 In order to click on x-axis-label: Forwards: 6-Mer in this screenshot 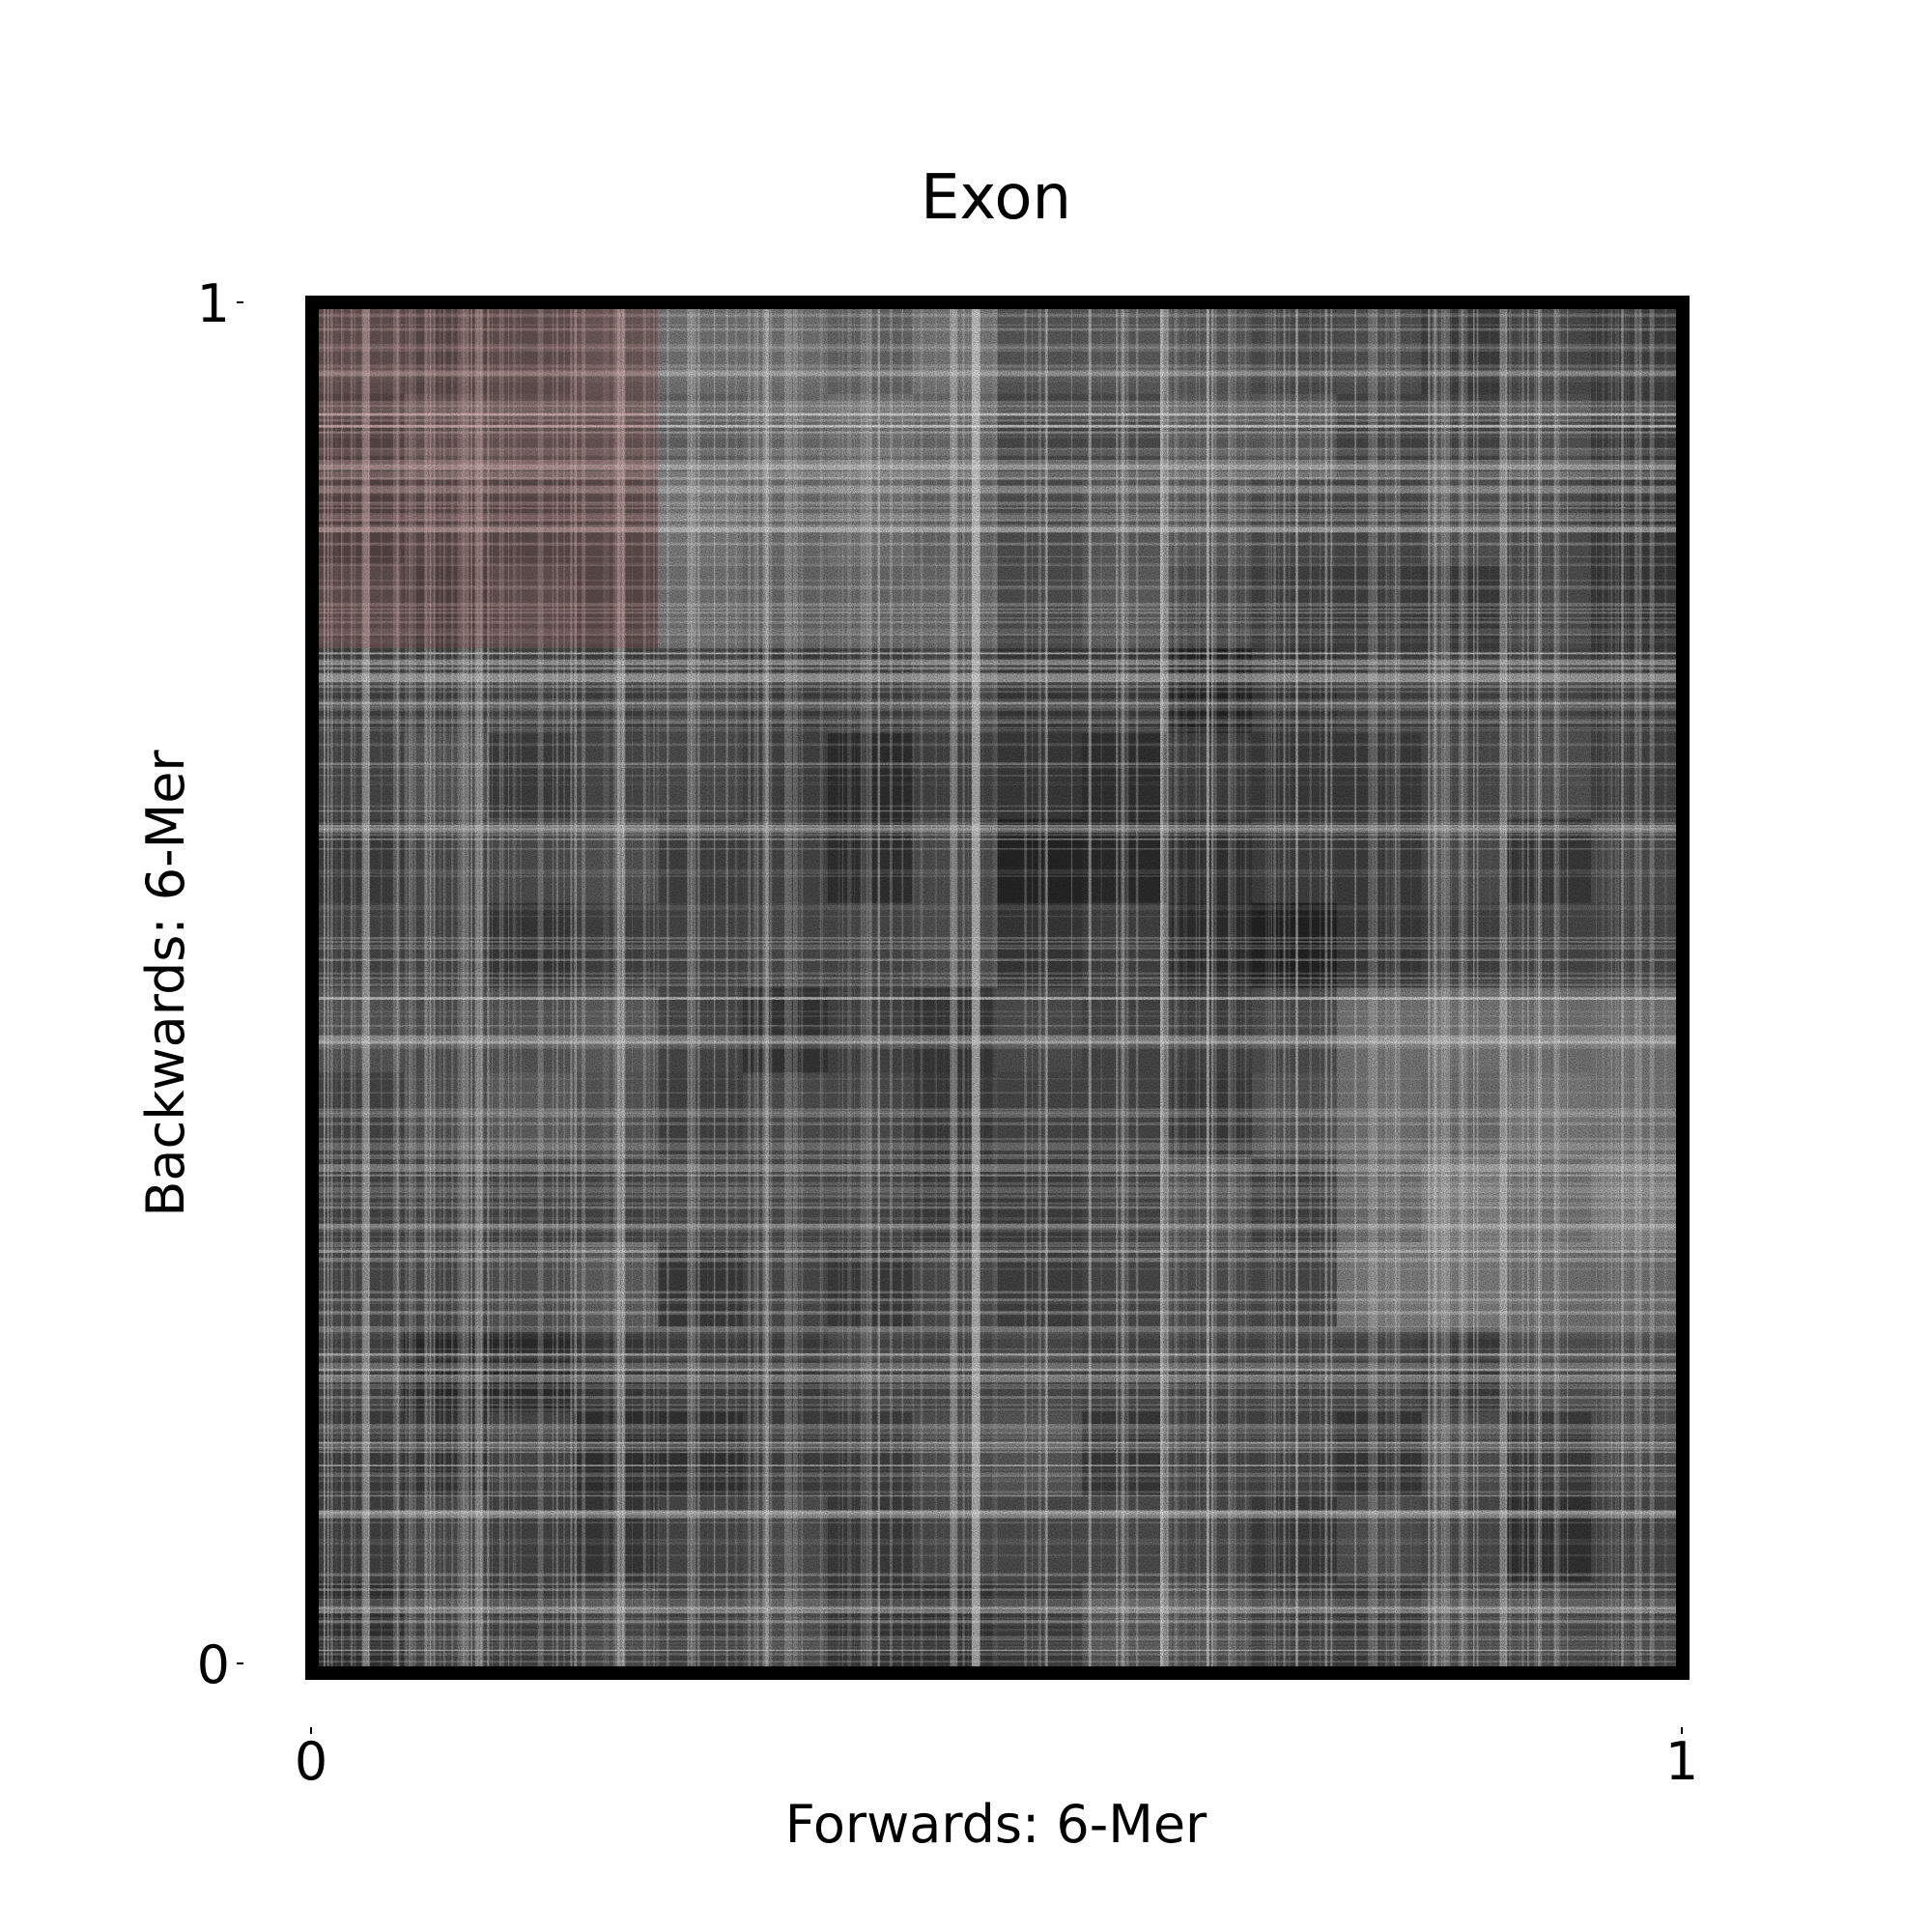, I will do `click(996, 1824)`.